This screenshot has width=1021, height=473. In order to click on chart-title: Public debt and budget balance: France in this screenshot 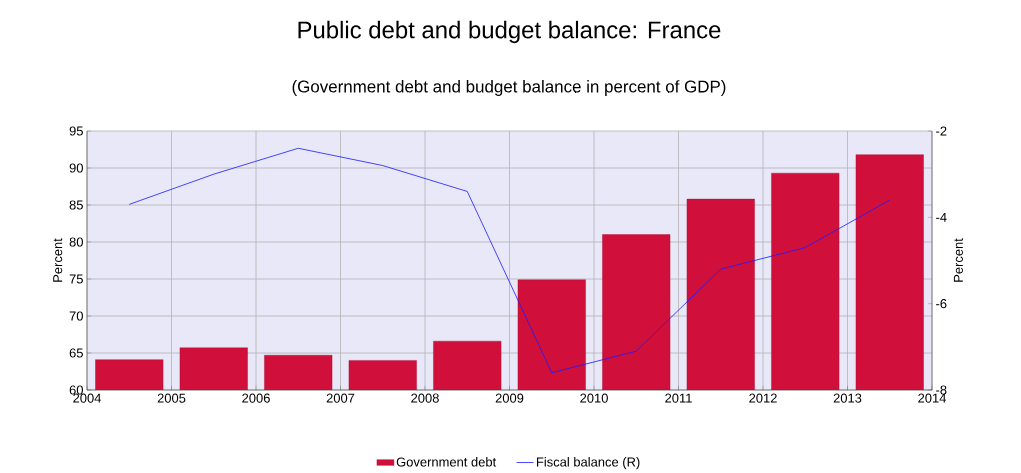, I will do `click(509, 32)`.